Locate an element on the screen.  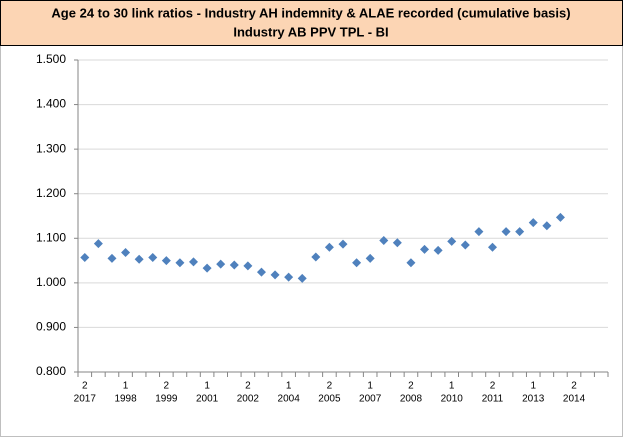
x-tick-label: 1999 is located at coordinates (166, 399).